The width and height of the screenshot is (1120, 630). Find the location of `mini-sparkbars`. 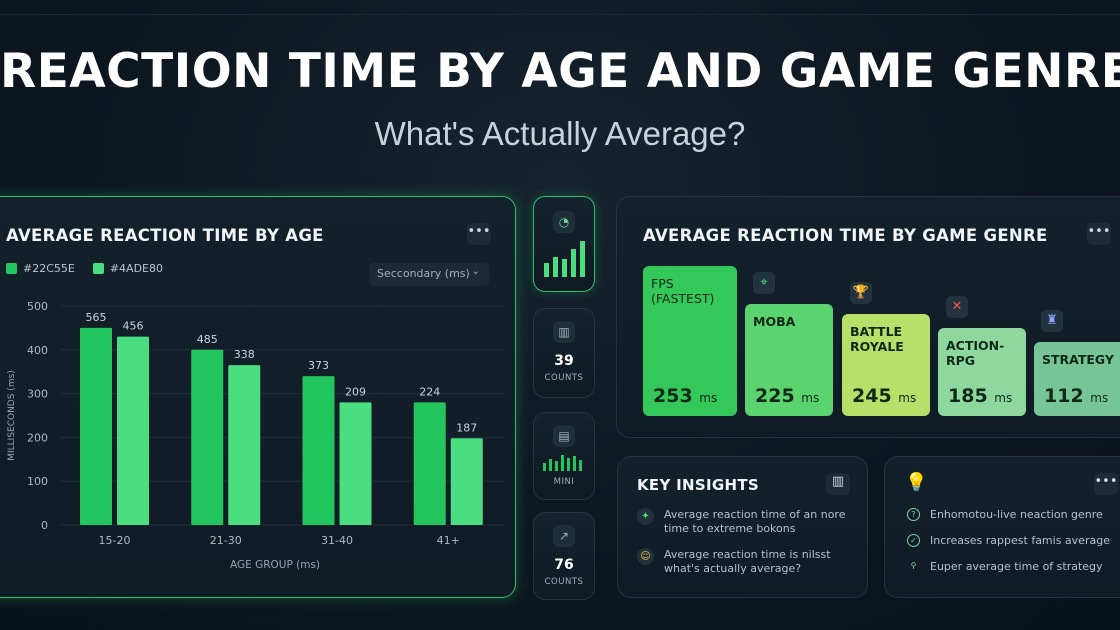

mini-sparkbars is located at coordinates (562, 463).